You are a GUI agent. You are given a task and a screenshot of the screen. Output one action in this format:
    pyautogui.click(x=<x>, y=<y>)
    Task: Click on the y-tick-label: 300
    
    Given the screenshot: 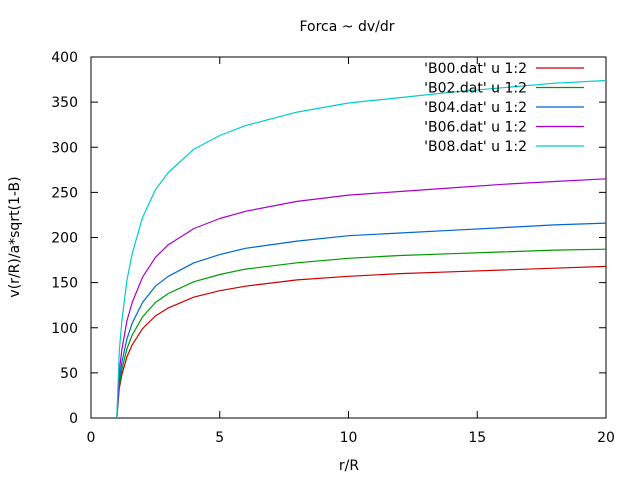 What is the action you would take?
    pyautogui.click(x=64, y=148)
    